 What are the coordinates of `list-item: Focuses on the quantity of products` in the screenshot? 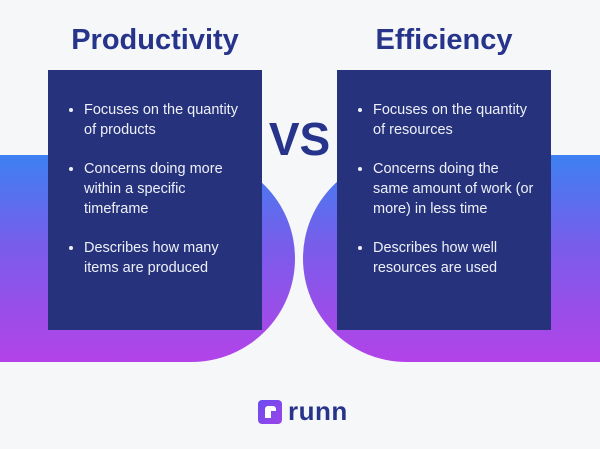 It's located at (165, 120).